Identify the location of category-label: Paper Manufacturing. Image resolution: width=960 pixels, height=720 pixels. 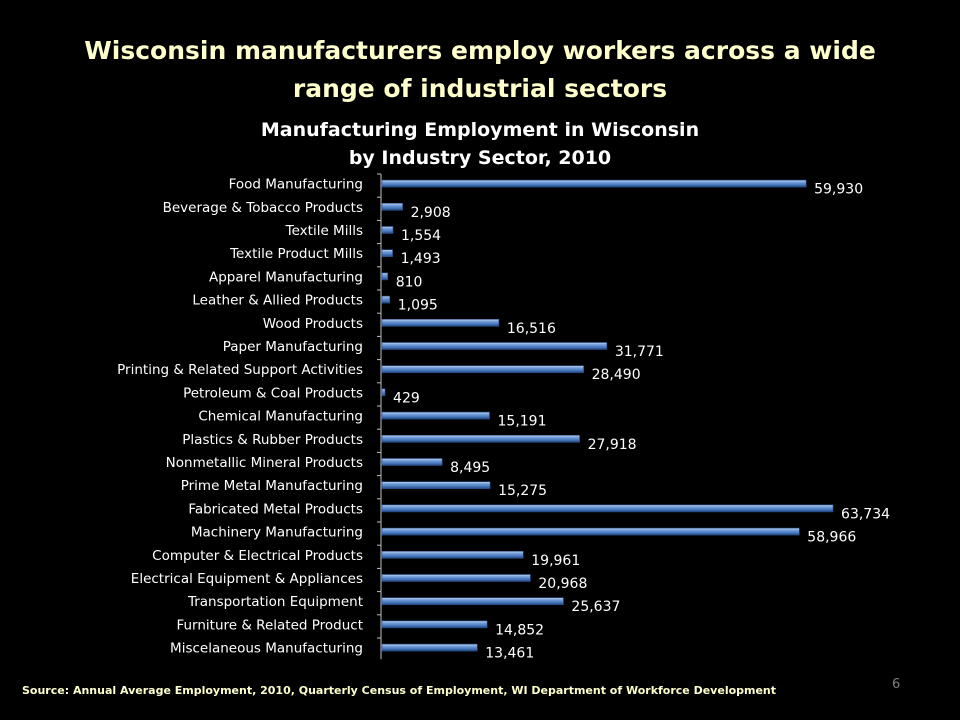
(293, 347).